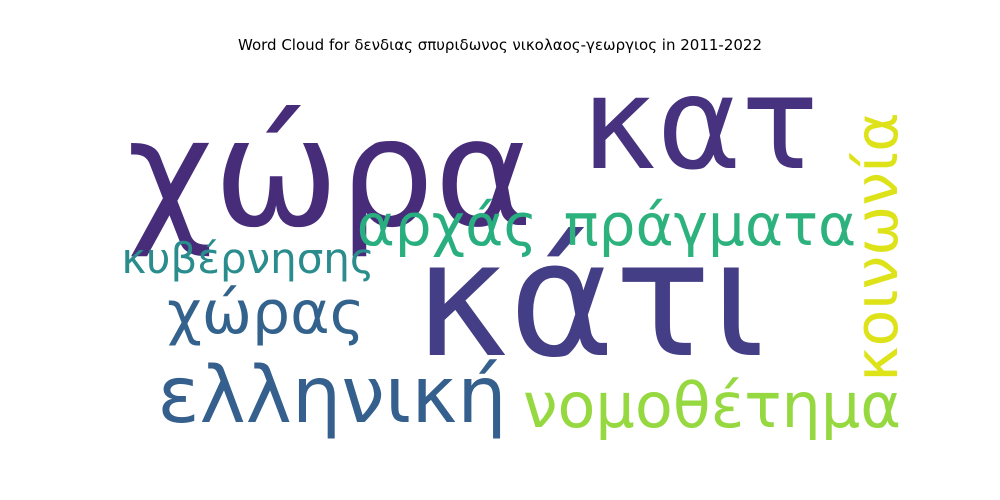  Describe the element at coordinates (877, 247) in the screenshot. I see `word-koinonia: κοινωνία` at that location.